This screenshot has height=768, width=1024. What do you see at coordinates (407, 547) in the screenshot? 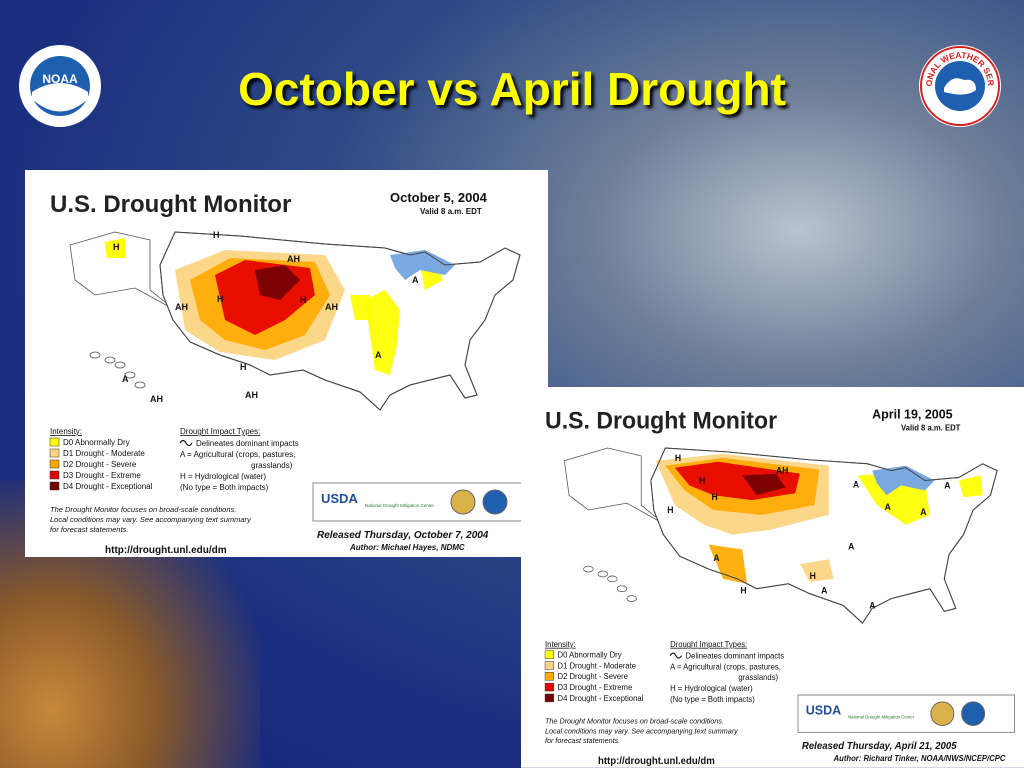
I see `author-text: Author: Michael Hayes, NDMC` at bounding box center [407, 547].